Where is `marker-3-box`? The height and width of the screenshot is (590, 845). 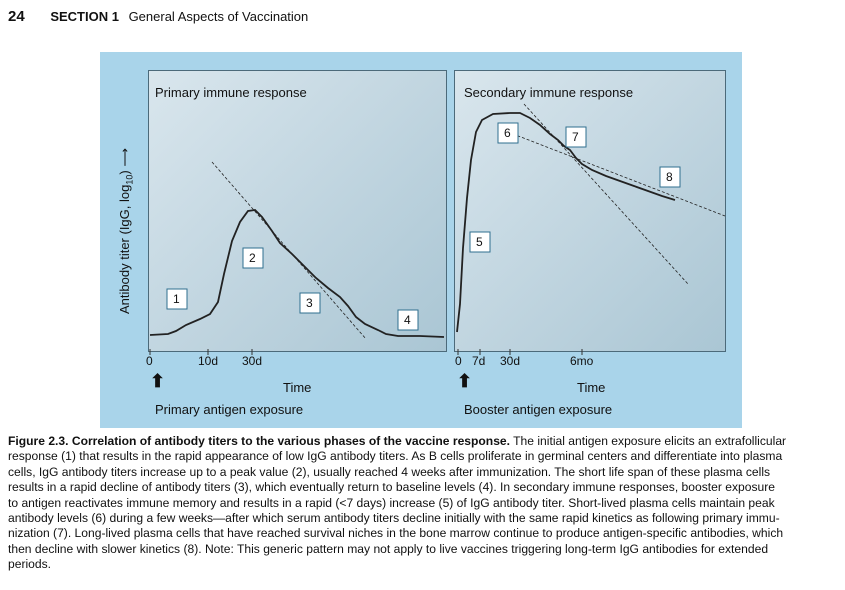 marker-3-box is located at coordinates (310, 303).